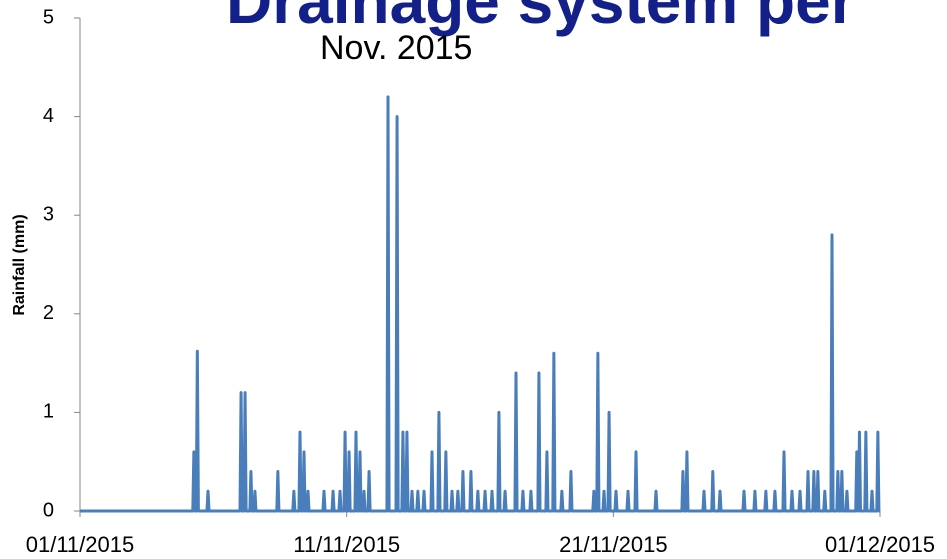 The width and height of the screenshot is (947, 559). I want to click on y-tick-label: 1, so click(48, 412).